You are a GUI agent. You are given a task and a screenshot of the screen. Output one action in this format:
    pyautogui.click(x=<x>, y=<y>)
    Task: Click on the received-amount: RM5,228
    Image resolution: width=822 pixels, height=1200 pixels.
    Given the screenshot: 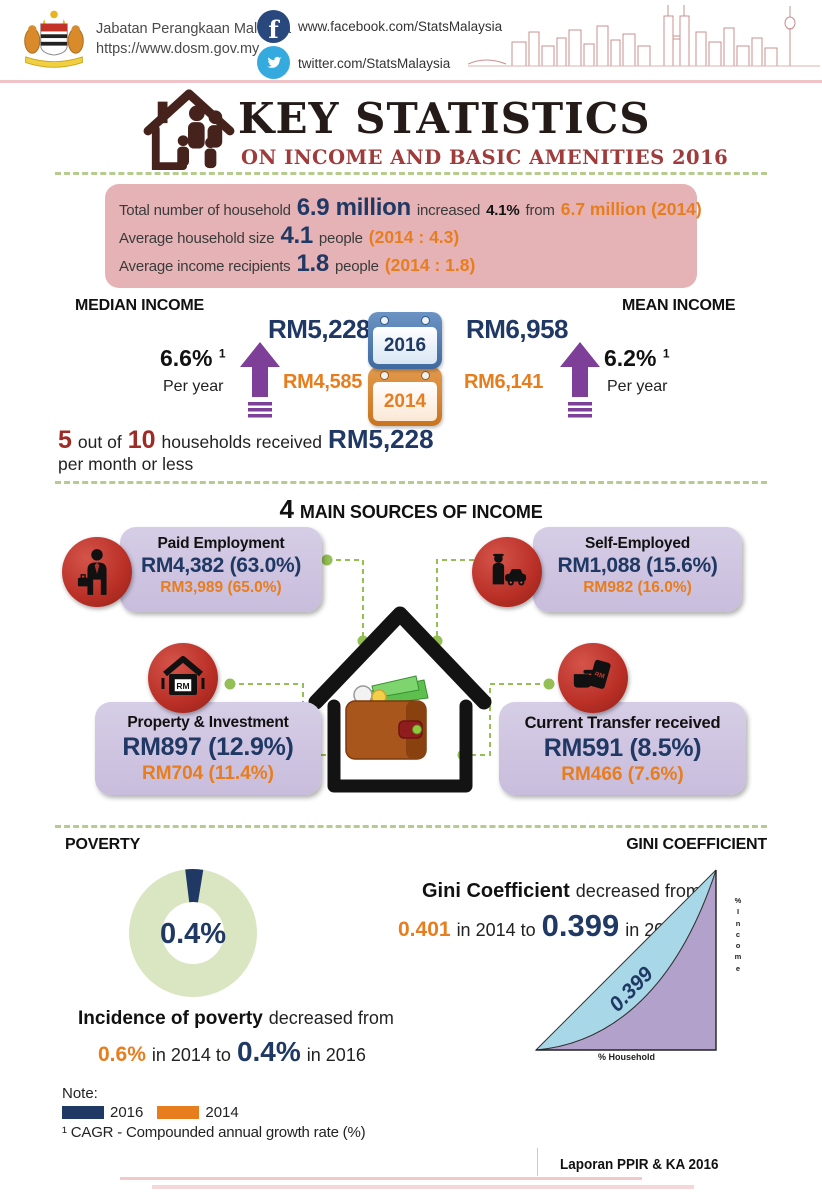 What is the action you would take?
    pyautogui.click(x=381, y=439)
    